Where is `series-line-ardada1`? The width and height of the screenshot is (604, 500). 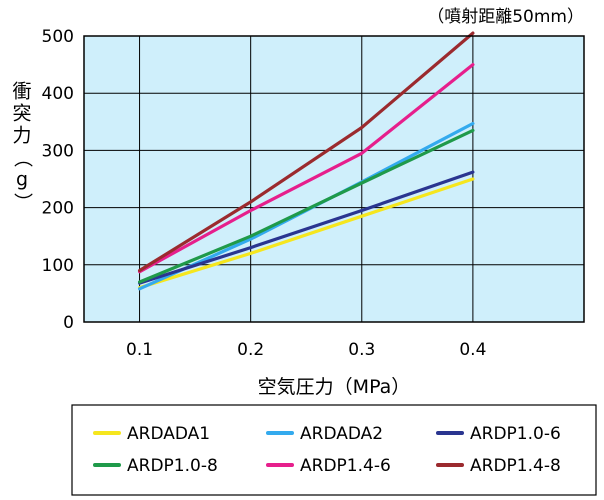
series-line-ardada1 is located at coordinates (306, 233).